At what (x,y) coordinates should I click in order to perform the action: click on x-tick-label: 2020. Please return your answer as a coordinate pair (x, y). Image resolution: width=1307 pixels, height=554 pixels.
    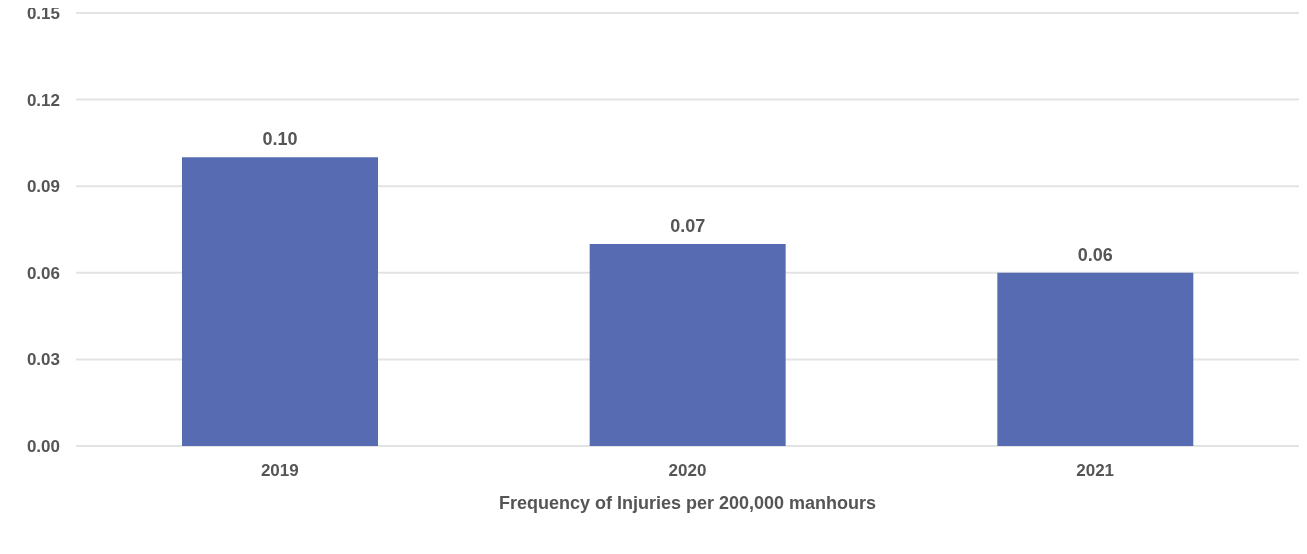
    Looking at the image, I should click on (687, 471).